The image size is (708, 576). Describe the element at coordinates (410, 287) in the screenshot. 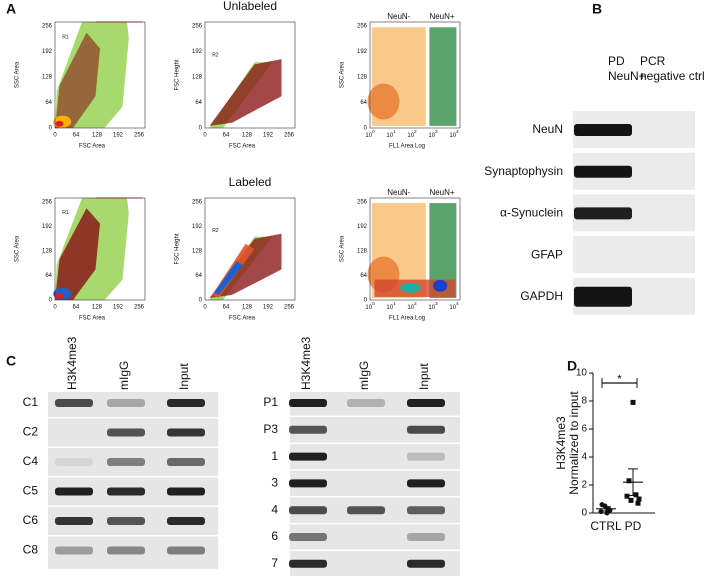

I see `hot-neg` at that location.